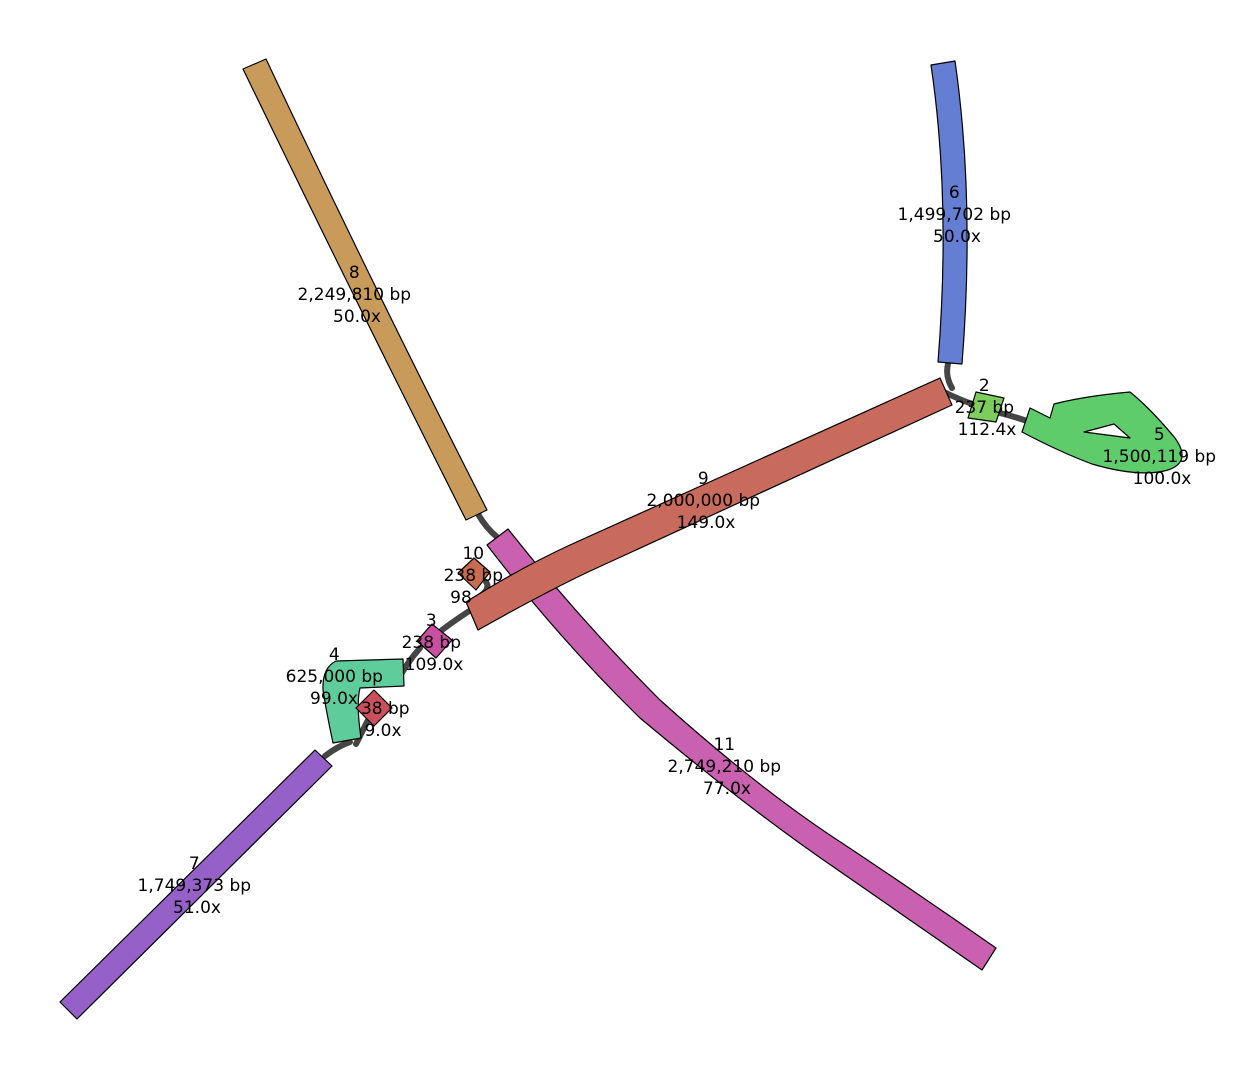 The width and height of the screenshot is (1244, 1080). What do you see at coordinates (334, 699) in the screenshot?
I see `node-4-depth: 99.0x` at bounding box center [334, 699].